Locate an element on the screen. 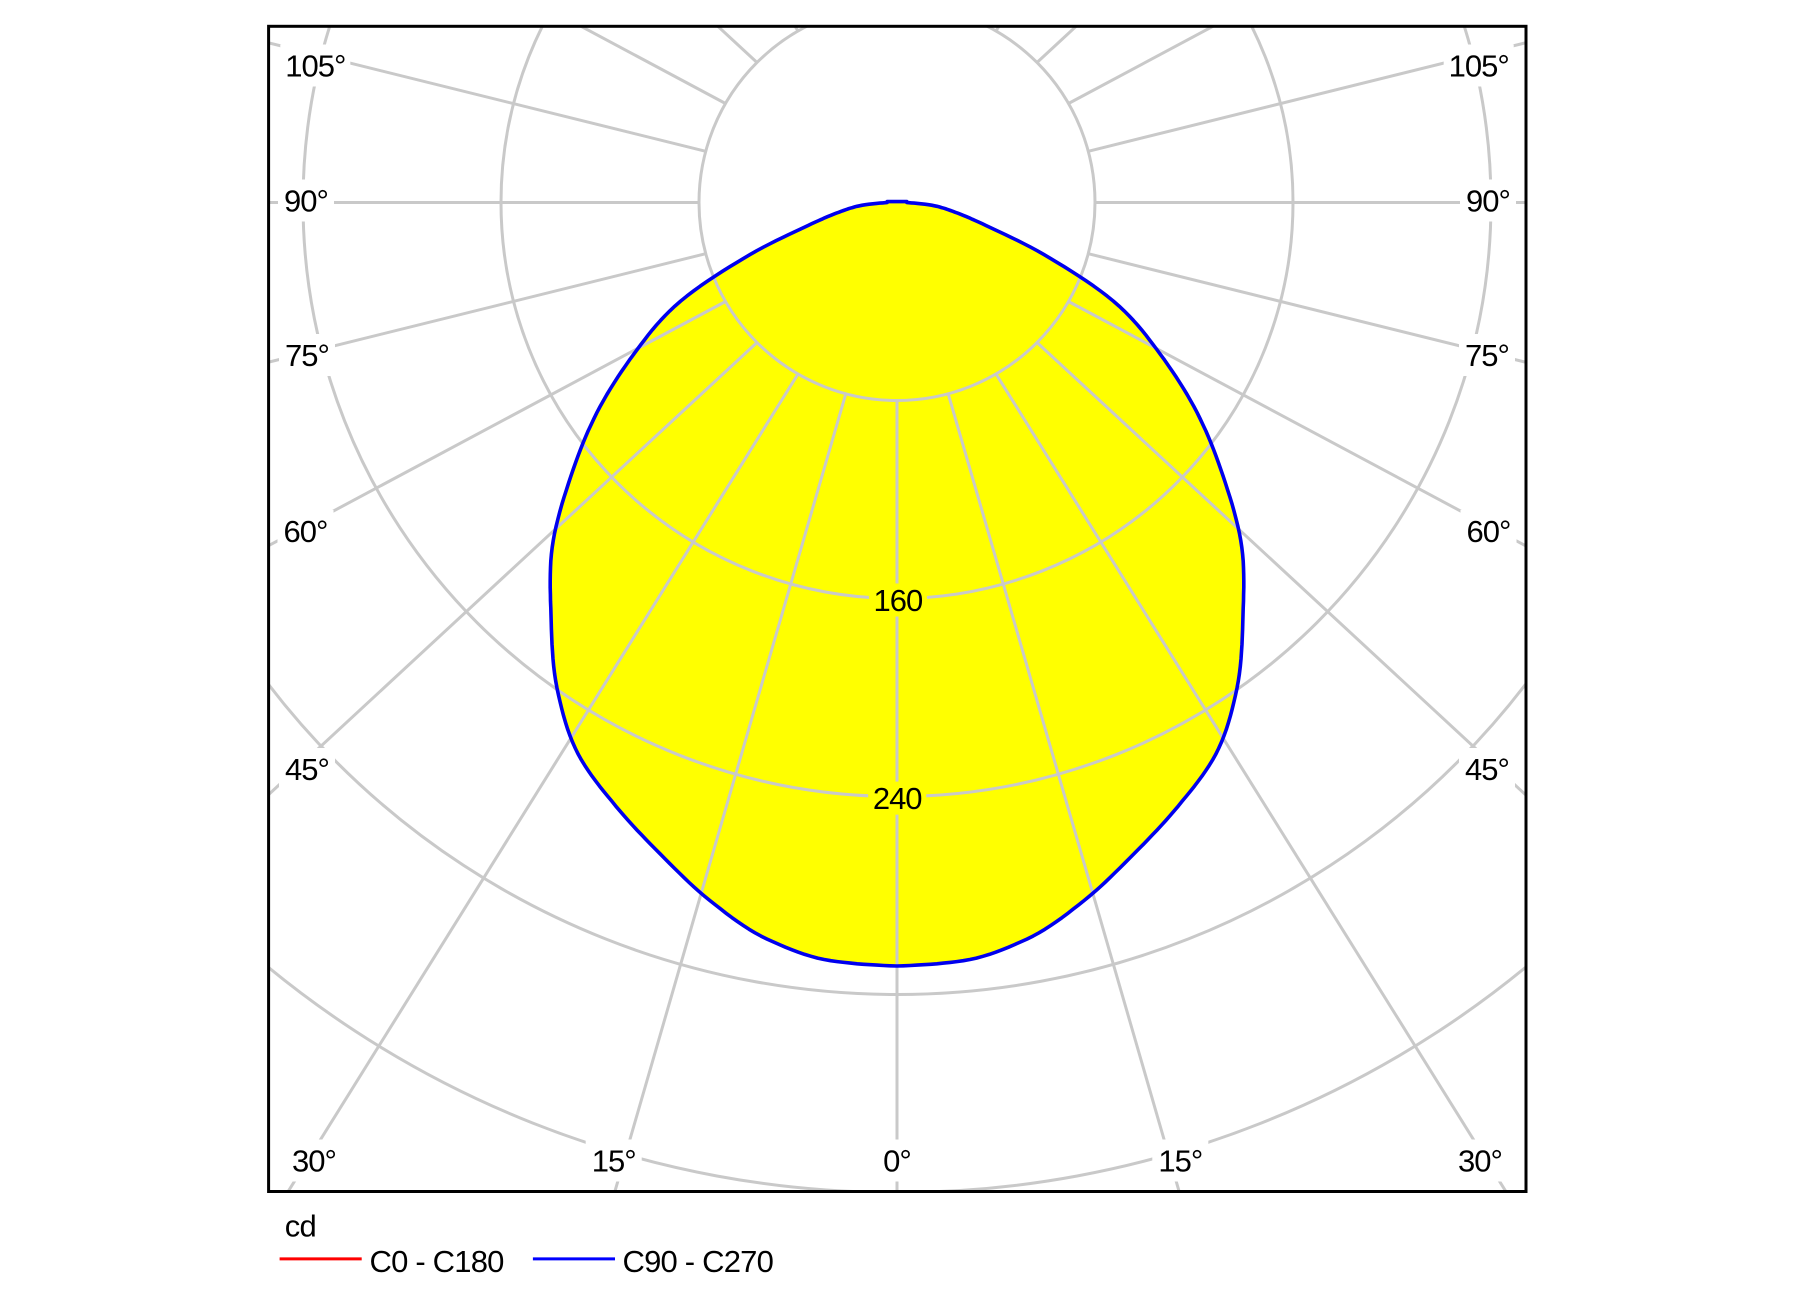 The width and height of the screenshot is (1794, 1305). svg-text: C90 - C270 is located at coordinates (698, 1261).